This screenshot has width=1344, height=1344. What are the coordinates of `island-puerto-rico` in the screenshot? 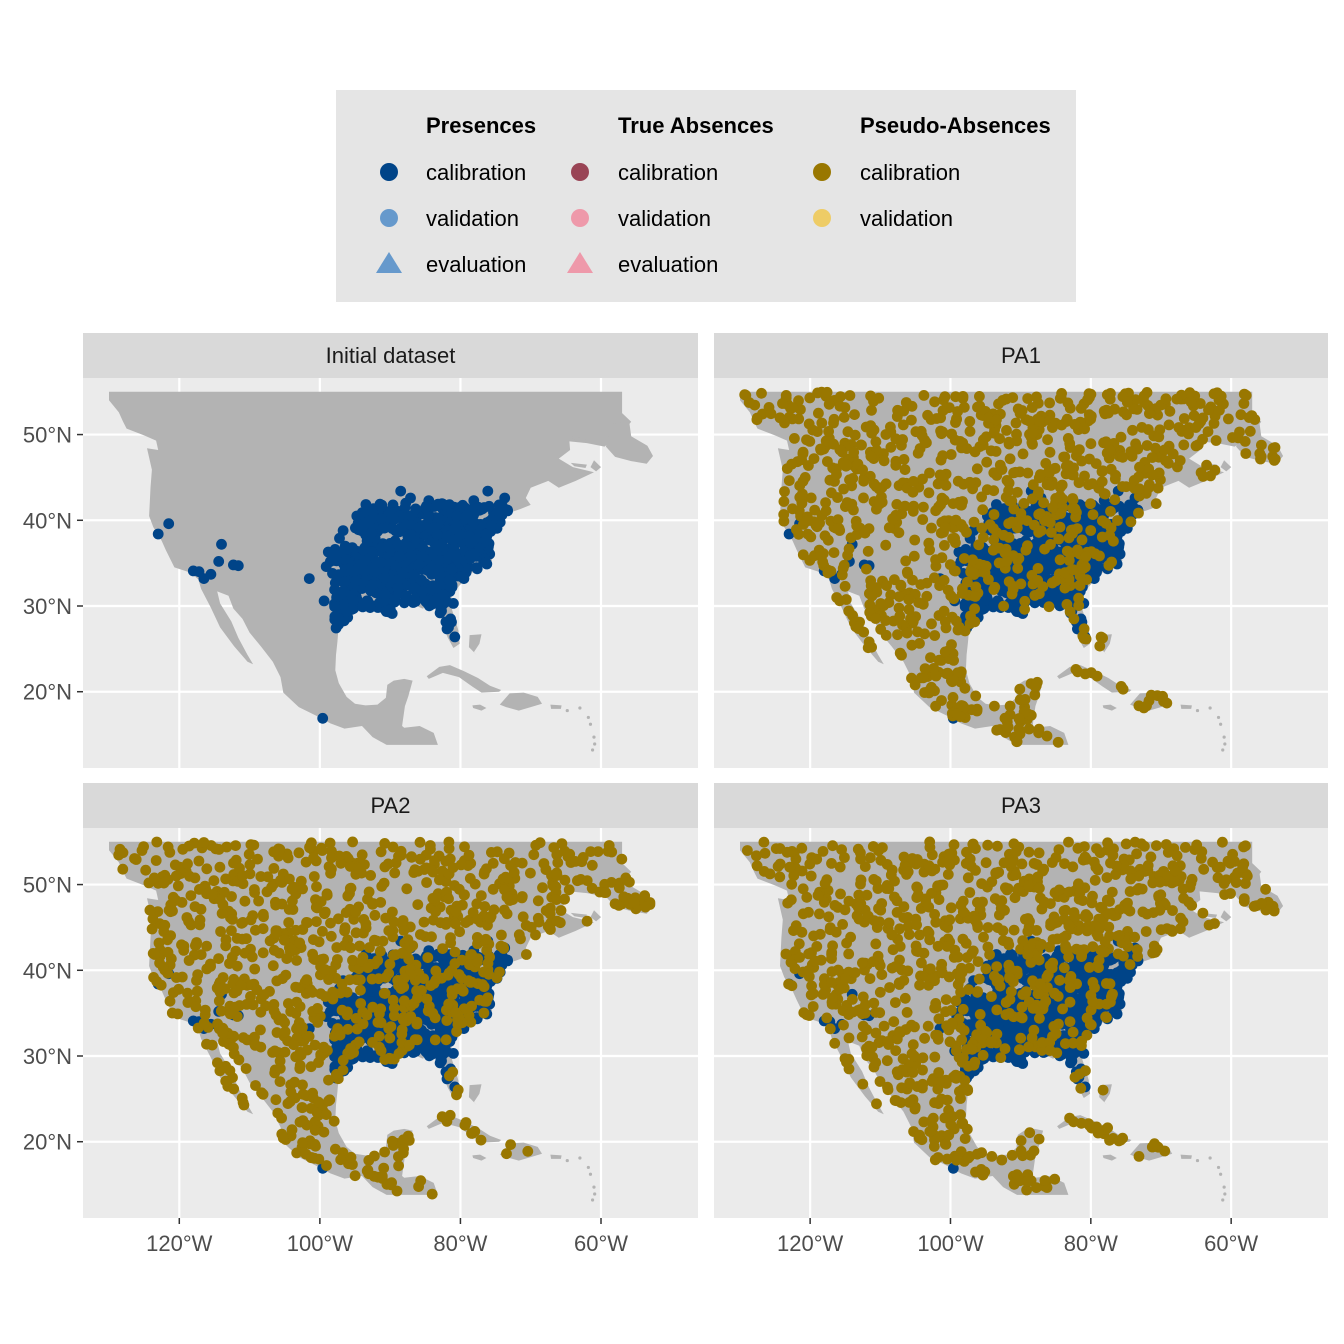 It's located at (556, 1156).